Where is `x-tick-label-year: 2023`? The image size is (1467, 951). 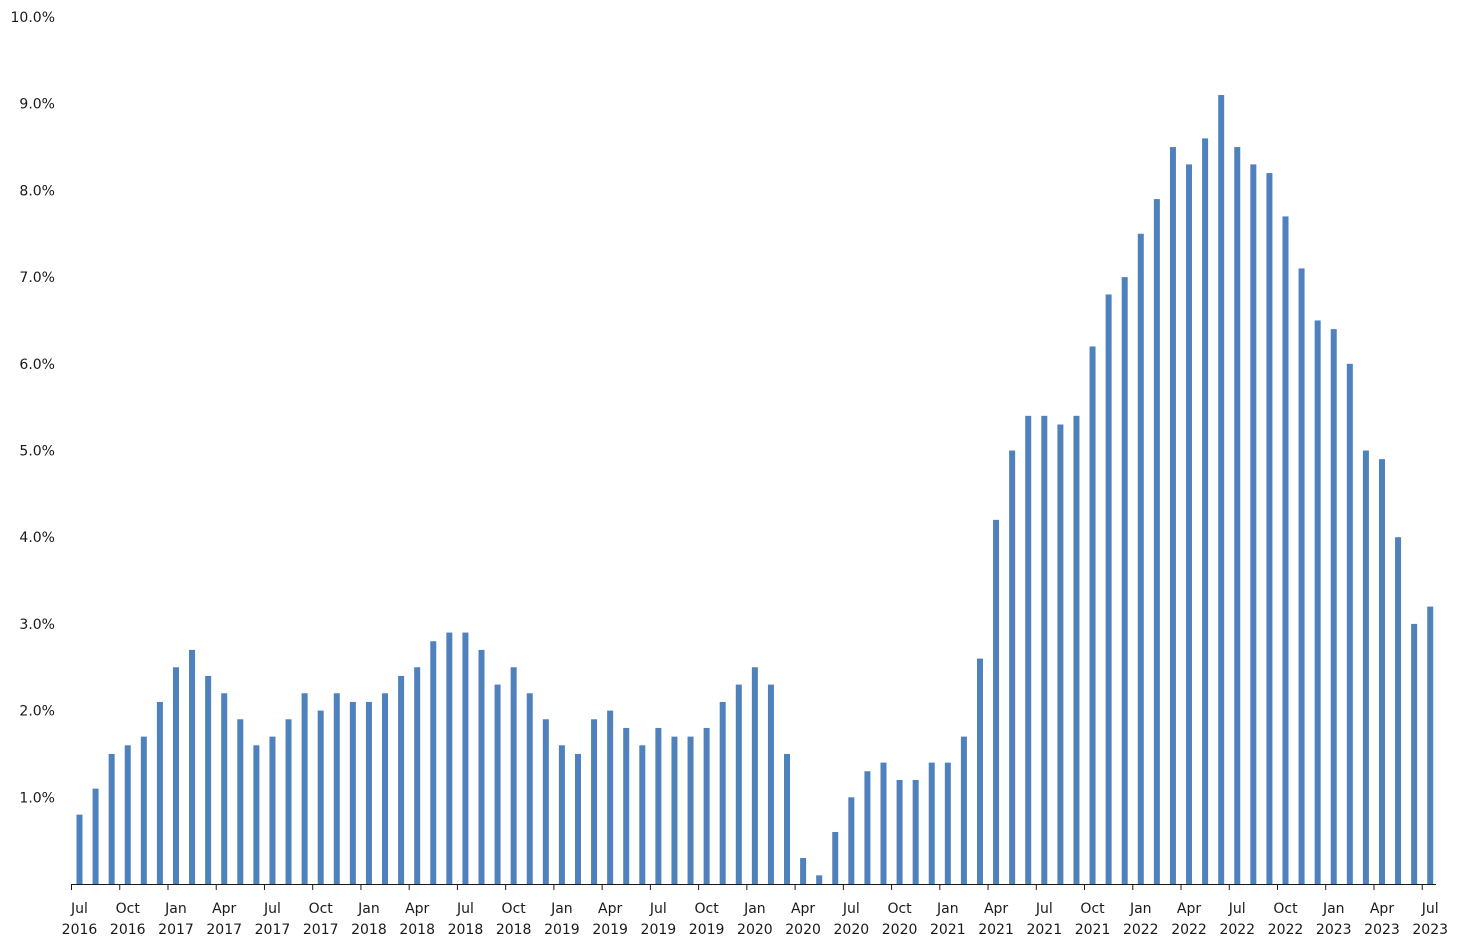
x-tick-label-year: 2023 is located at coordinates (1334, 930).